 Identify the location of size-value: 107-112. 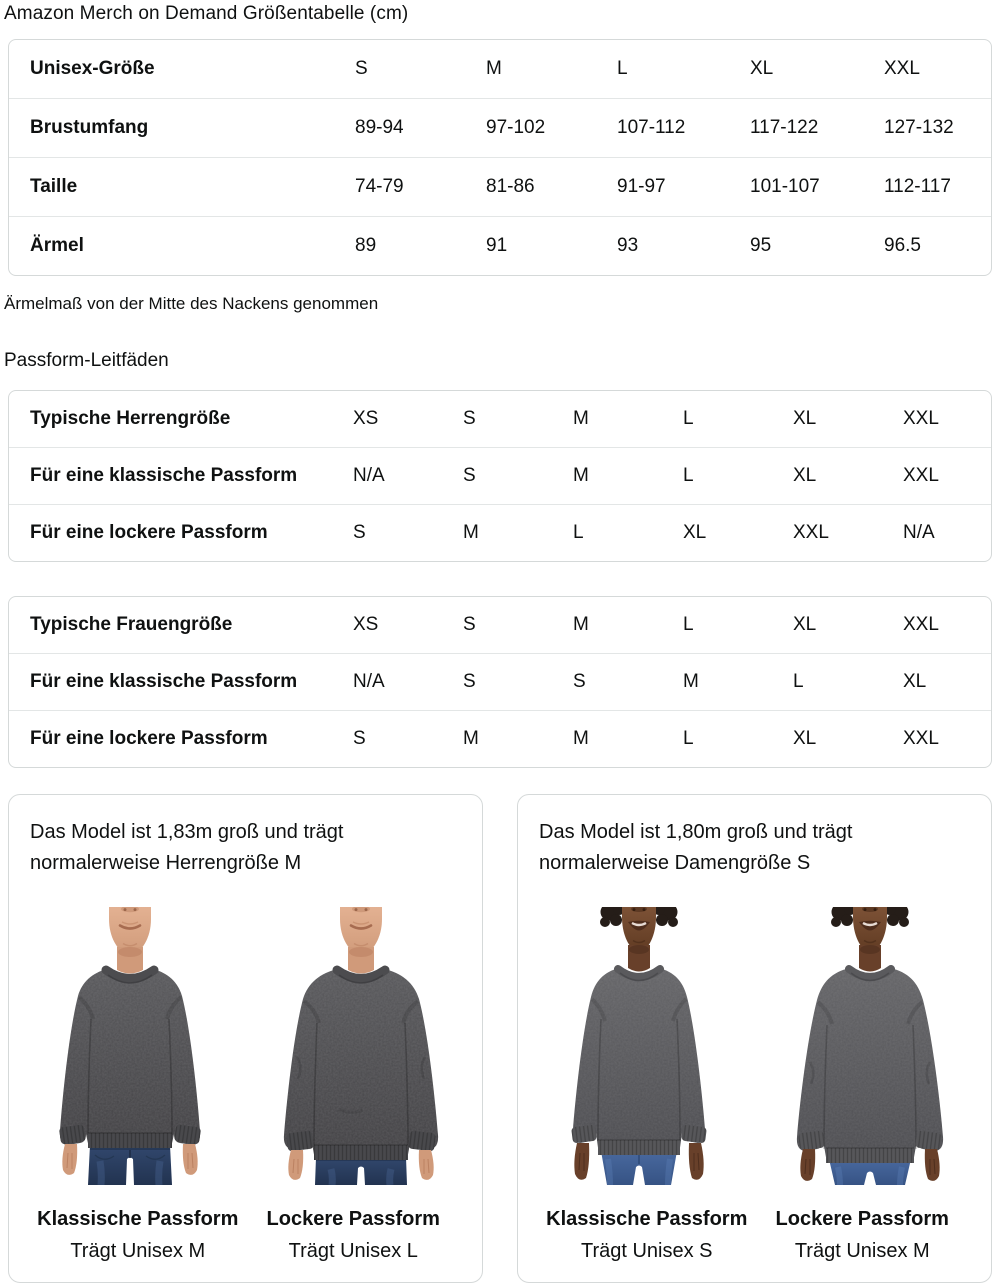
(683, 127).